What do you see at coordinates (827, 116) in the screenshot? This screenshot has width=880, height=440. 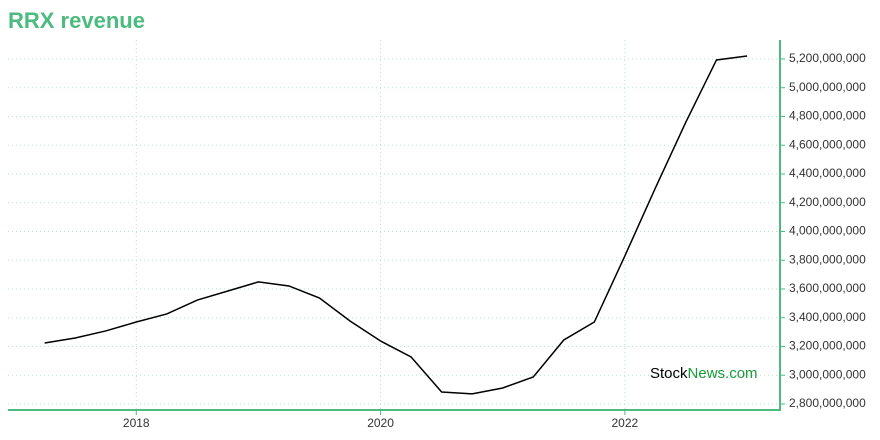 I see `y-tick-label: 4,800,000,000` at bounding box center [827, 116].